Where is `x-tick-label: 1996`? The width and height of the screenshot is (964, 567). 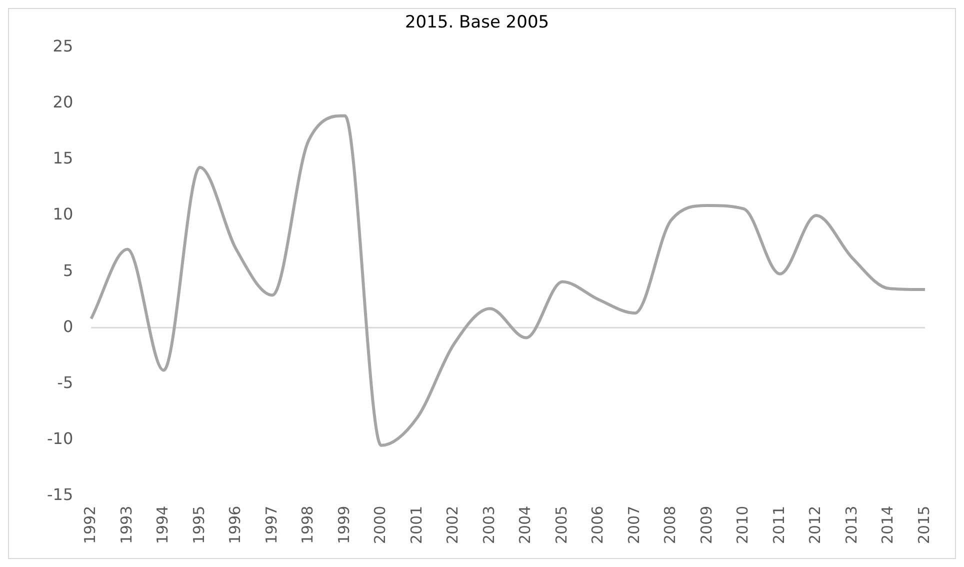
x-tick-label: 1996 is located at coordinates (235, 525).